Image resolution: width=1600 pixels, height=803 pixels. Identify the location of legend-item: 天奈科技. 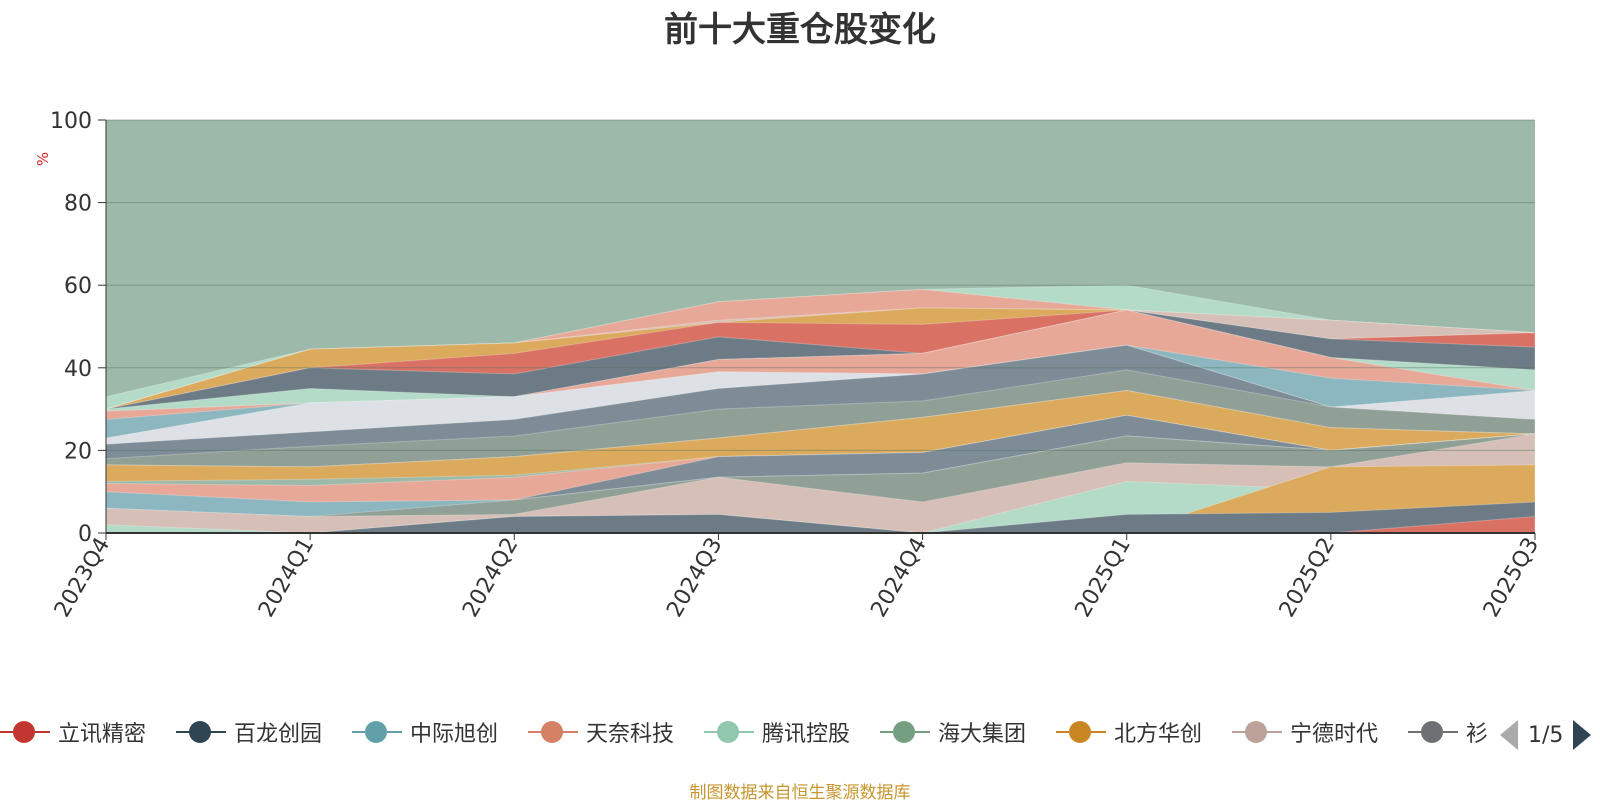
(601, 732).